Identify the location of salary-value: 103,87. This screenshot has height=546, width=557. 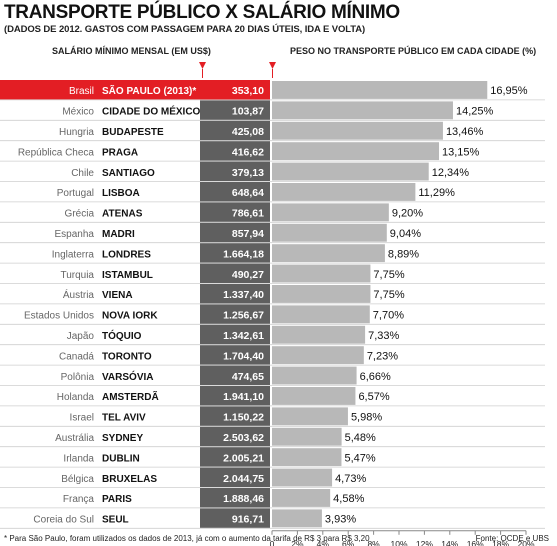
(248, 112).